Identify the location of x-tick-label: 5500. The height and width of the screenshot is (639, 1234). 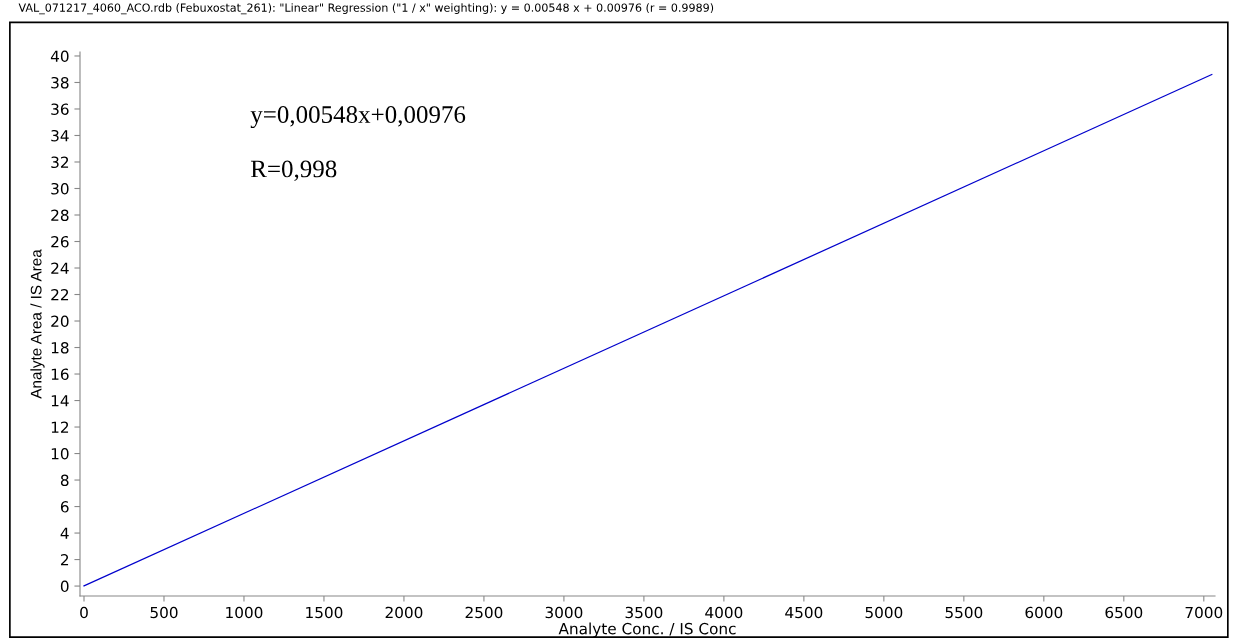
(964, 612).